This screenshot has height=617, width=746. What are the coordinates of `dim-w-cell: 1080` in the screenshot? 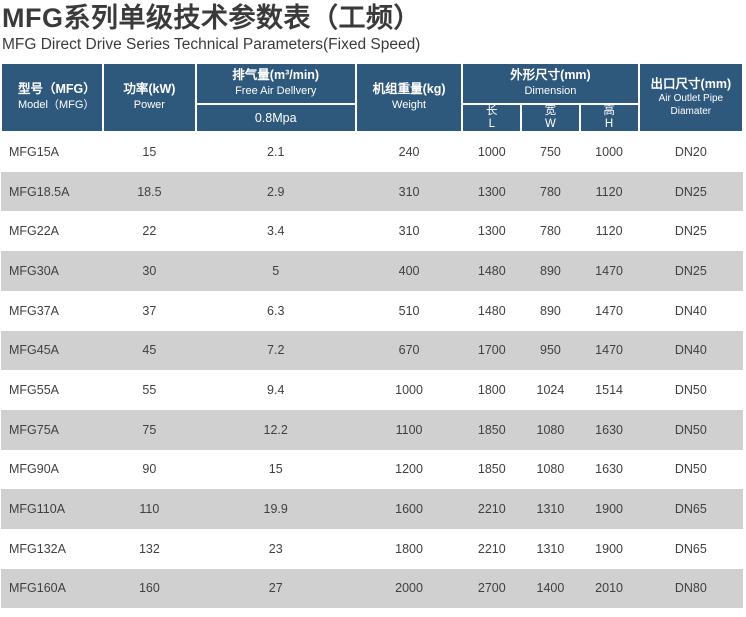 It's located at (550, 429).